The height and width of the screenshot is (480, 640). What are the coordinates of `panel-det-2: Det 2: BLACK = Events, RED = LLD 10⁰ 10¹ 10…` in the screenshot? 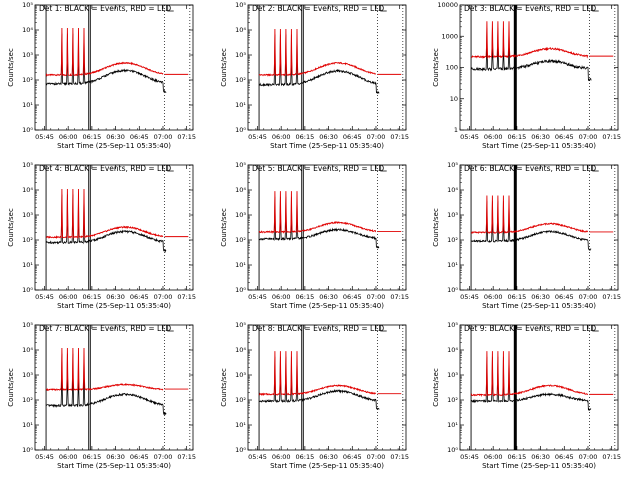 It's located at (314, 75).